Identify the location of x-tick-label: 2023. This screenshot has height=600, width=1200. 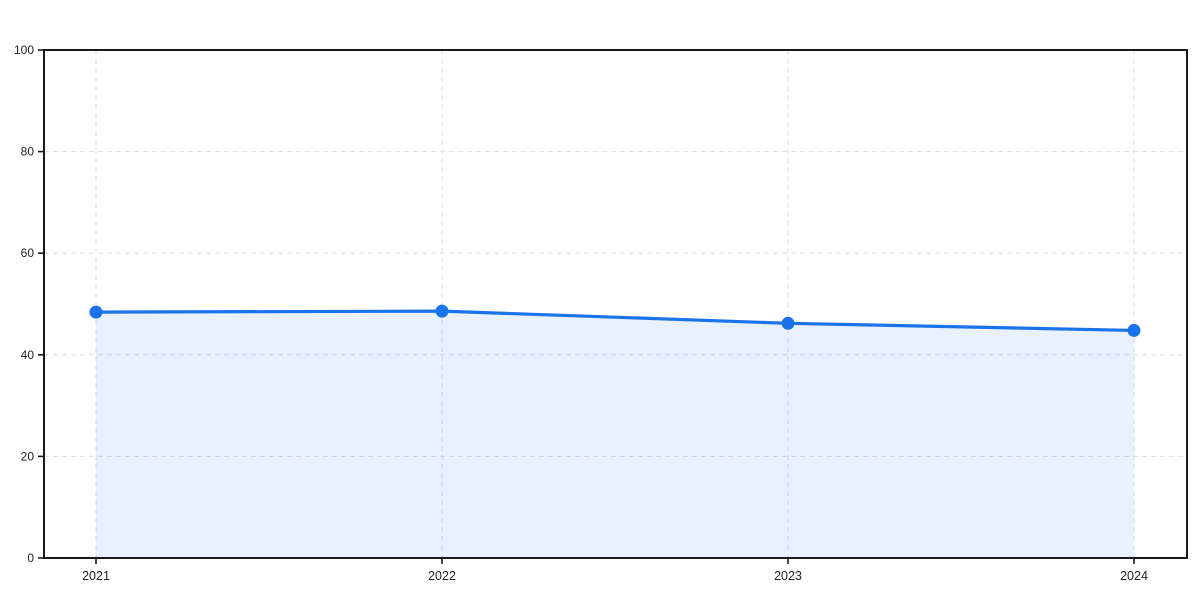
(788, 576).